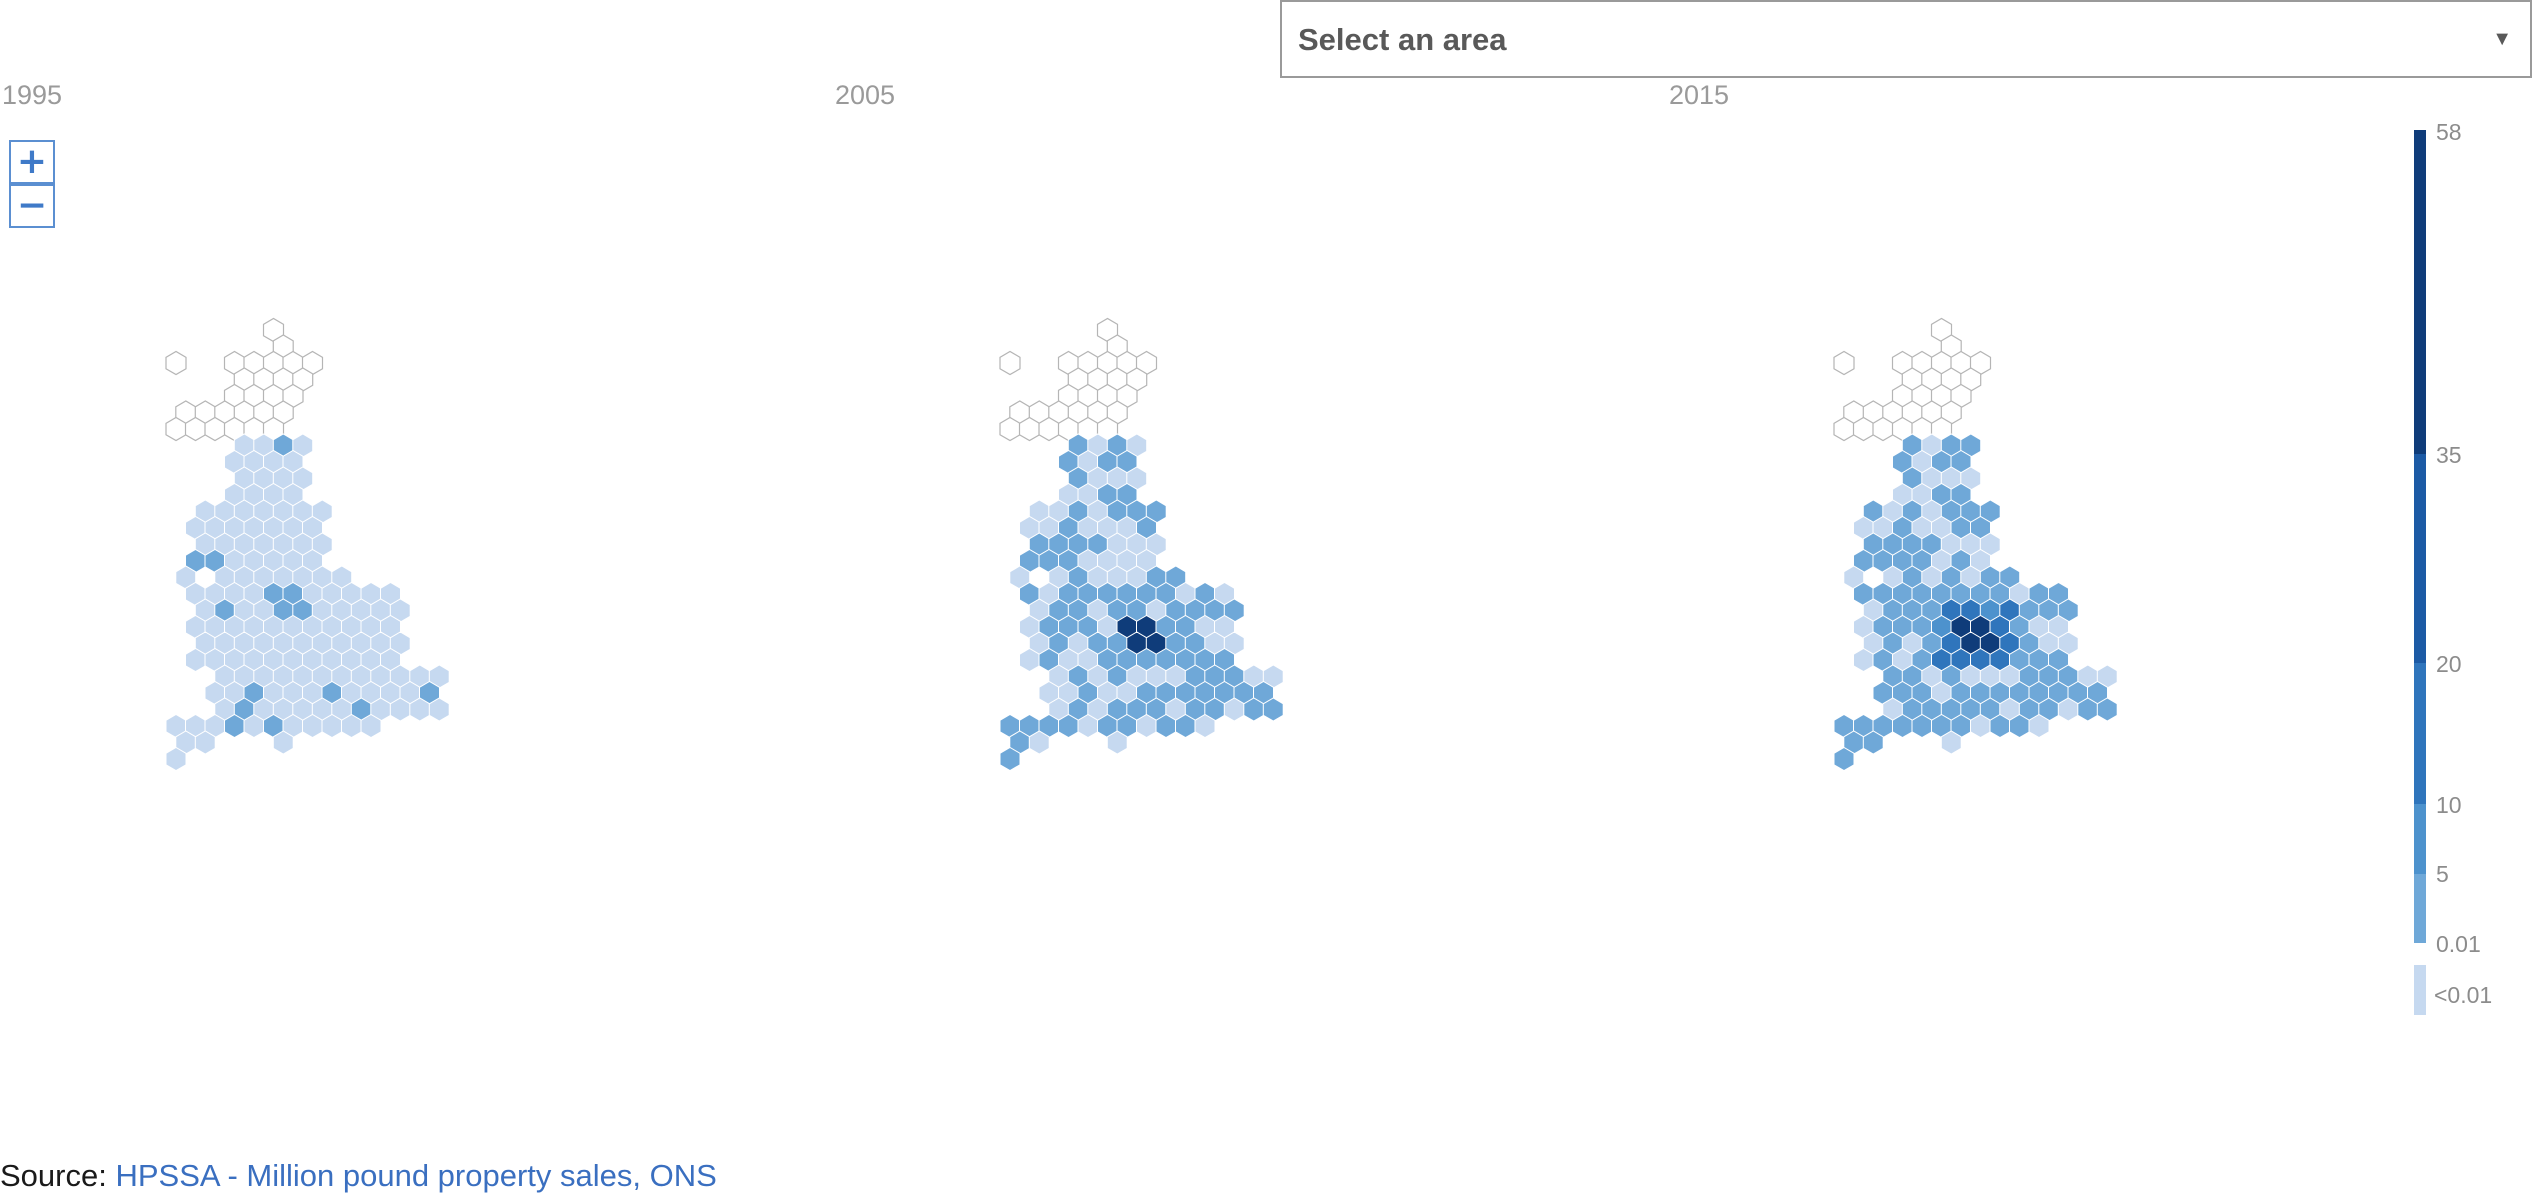  I want to click on scale-below-label: <0.01, so click(2463, 995).